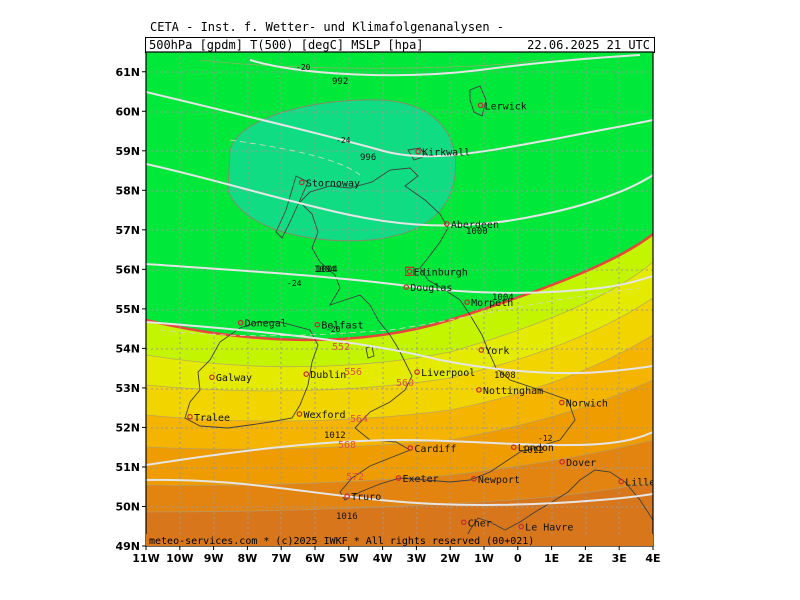 The image size is (800, 600). I want to click on city-label: Edinburgh, so click(441, 272).